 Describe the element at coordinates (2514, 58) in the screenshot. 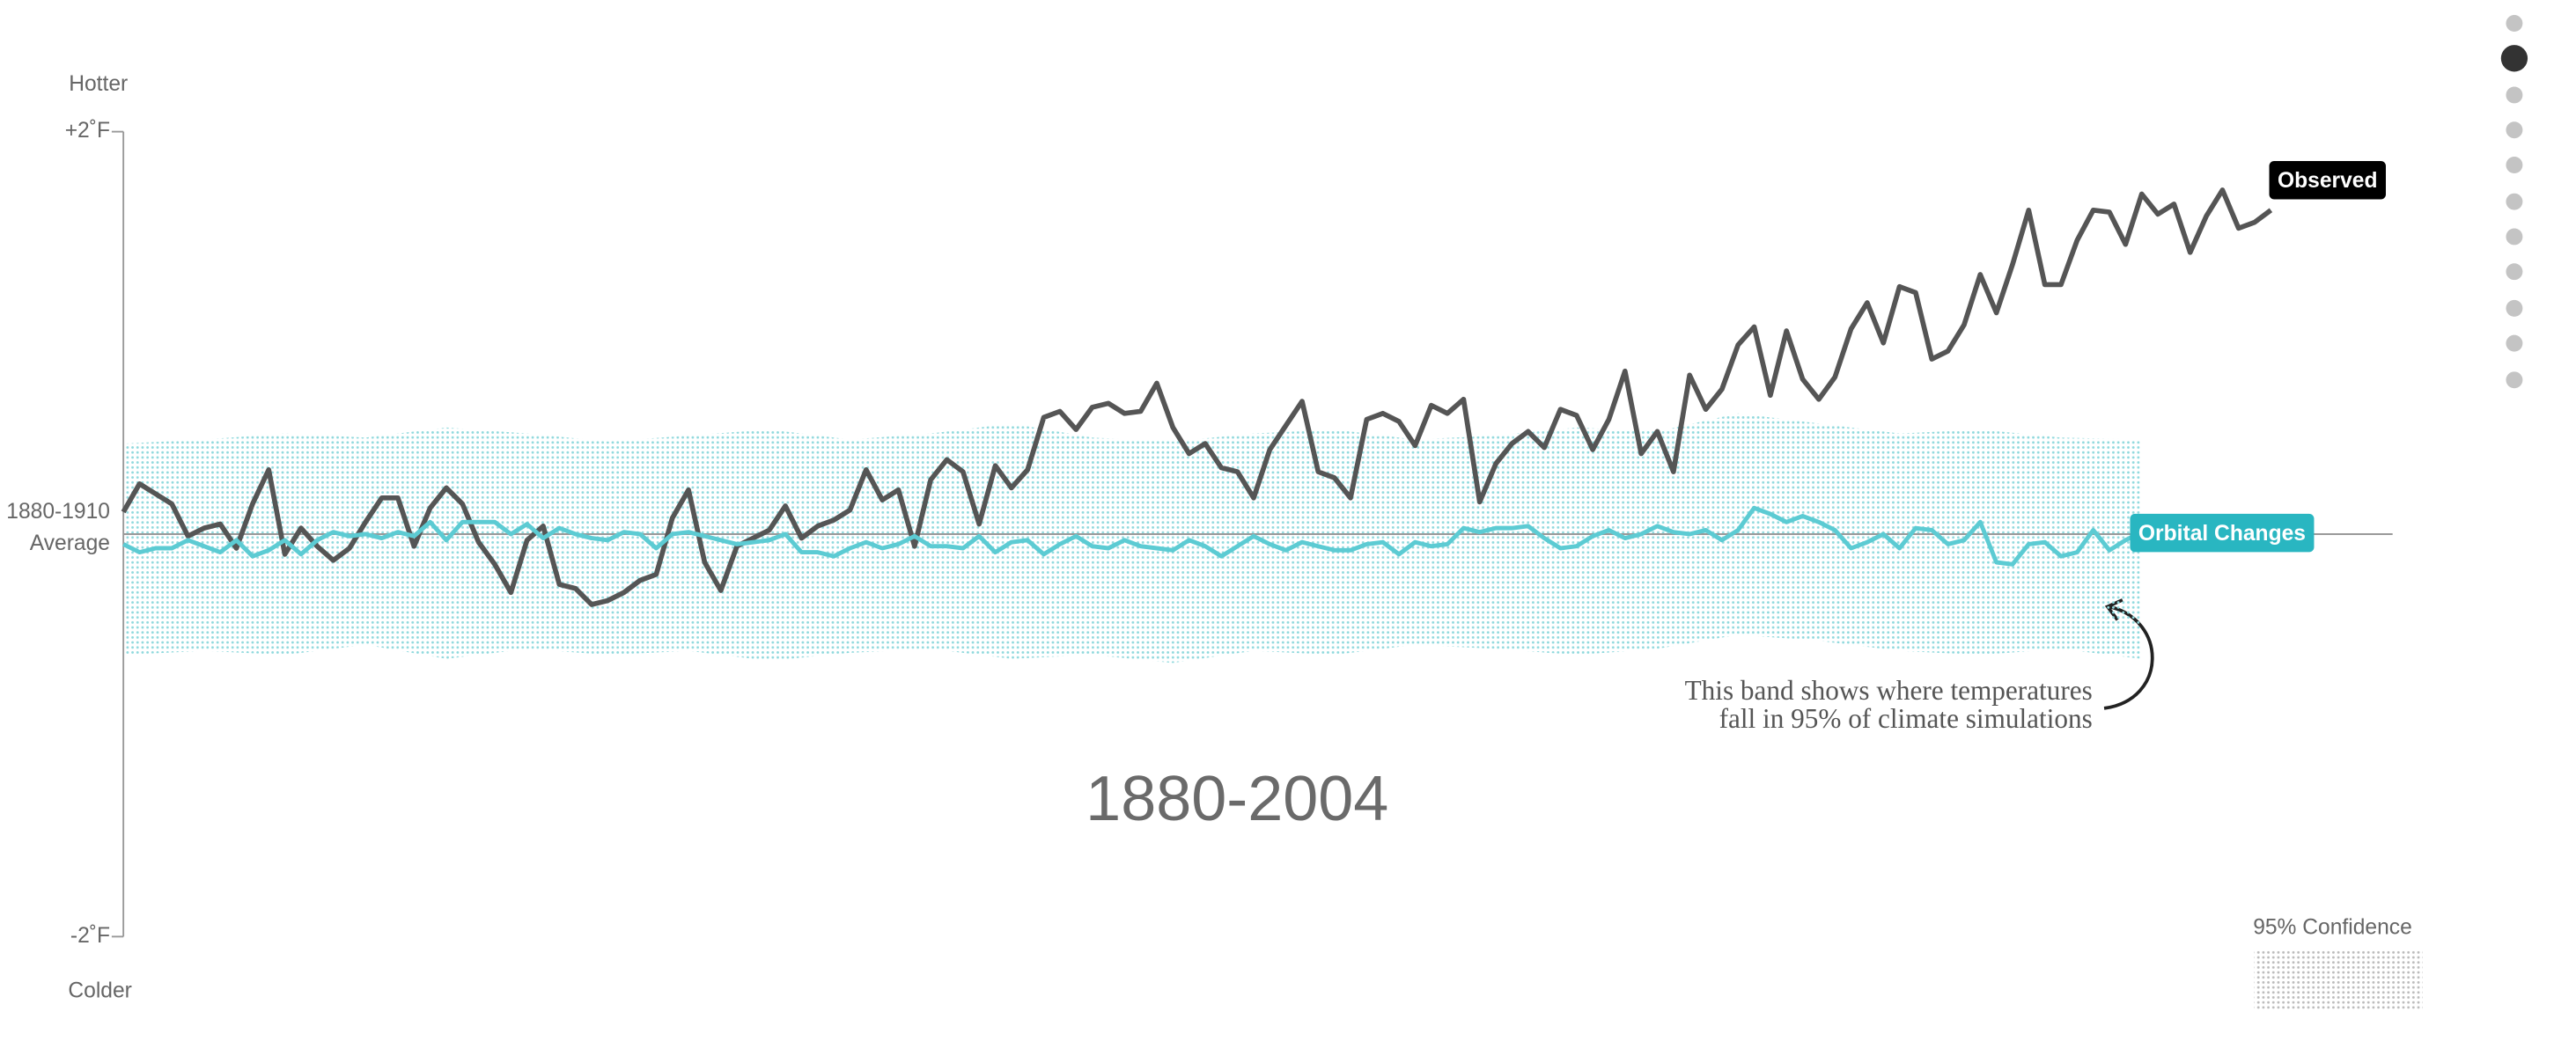

I see `nav-dot-active` at that location.